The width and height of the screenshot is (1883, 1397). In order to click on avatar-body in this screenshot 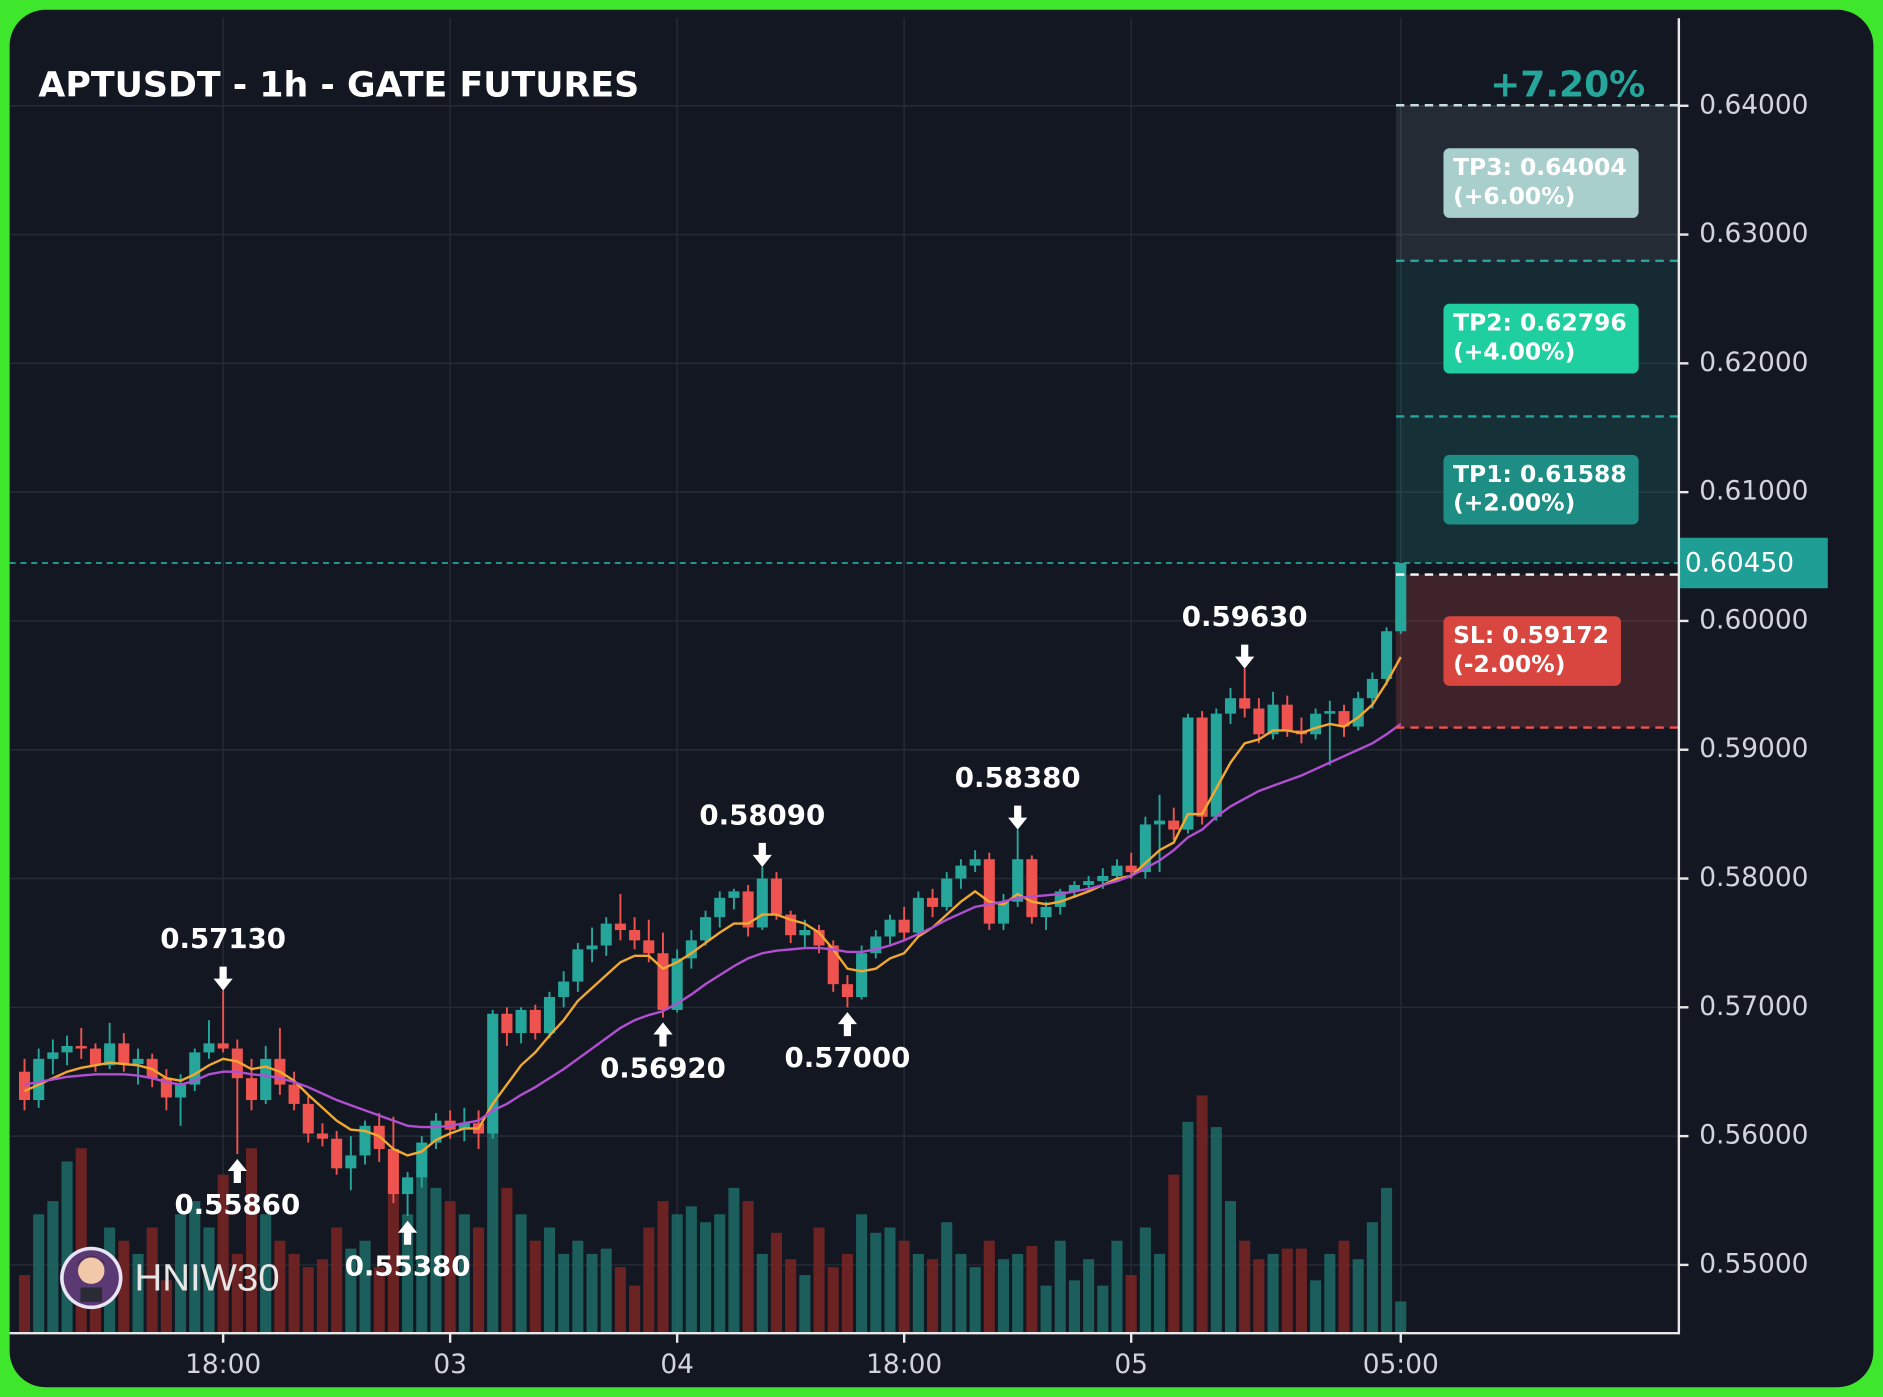, I will do `click(91, 1294)`.